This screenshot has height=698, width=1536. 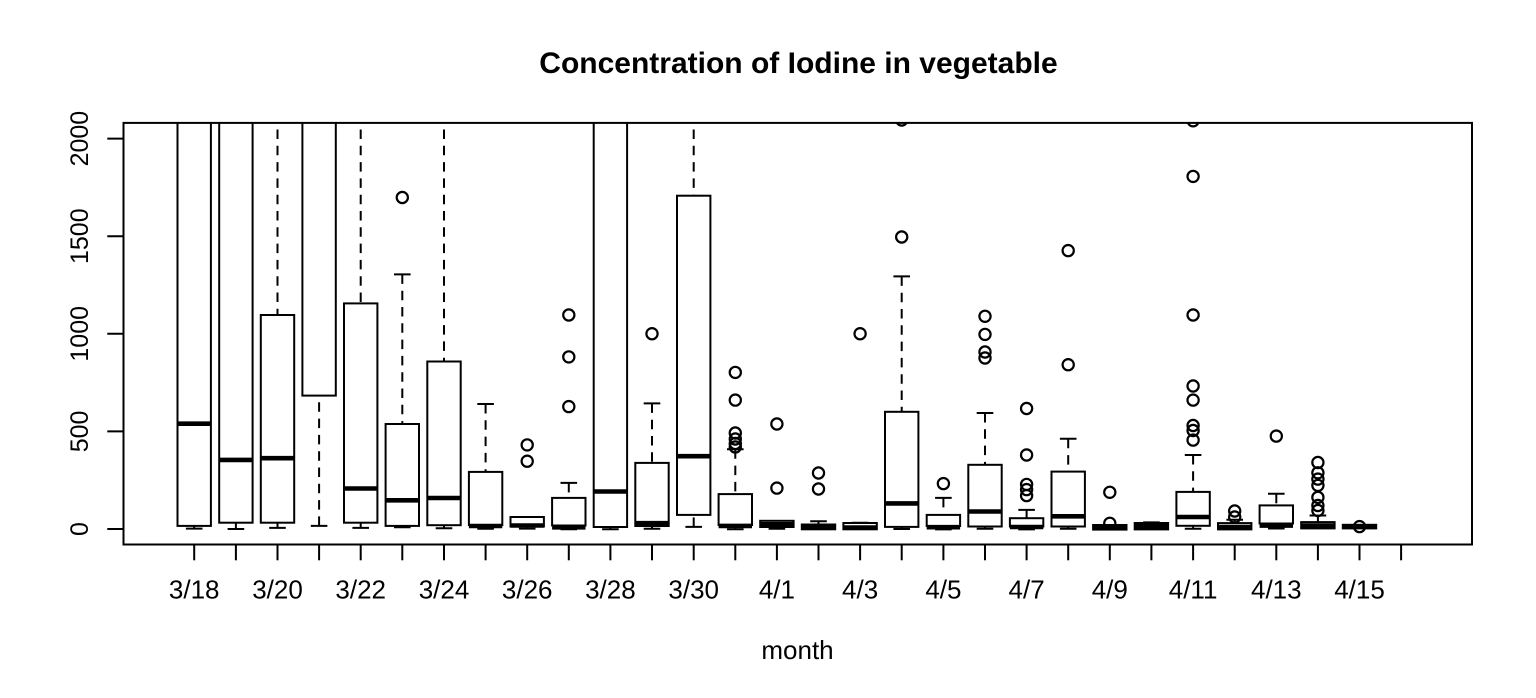 I want to click on svg-text: 4/13, so click(x=1276, y=590).